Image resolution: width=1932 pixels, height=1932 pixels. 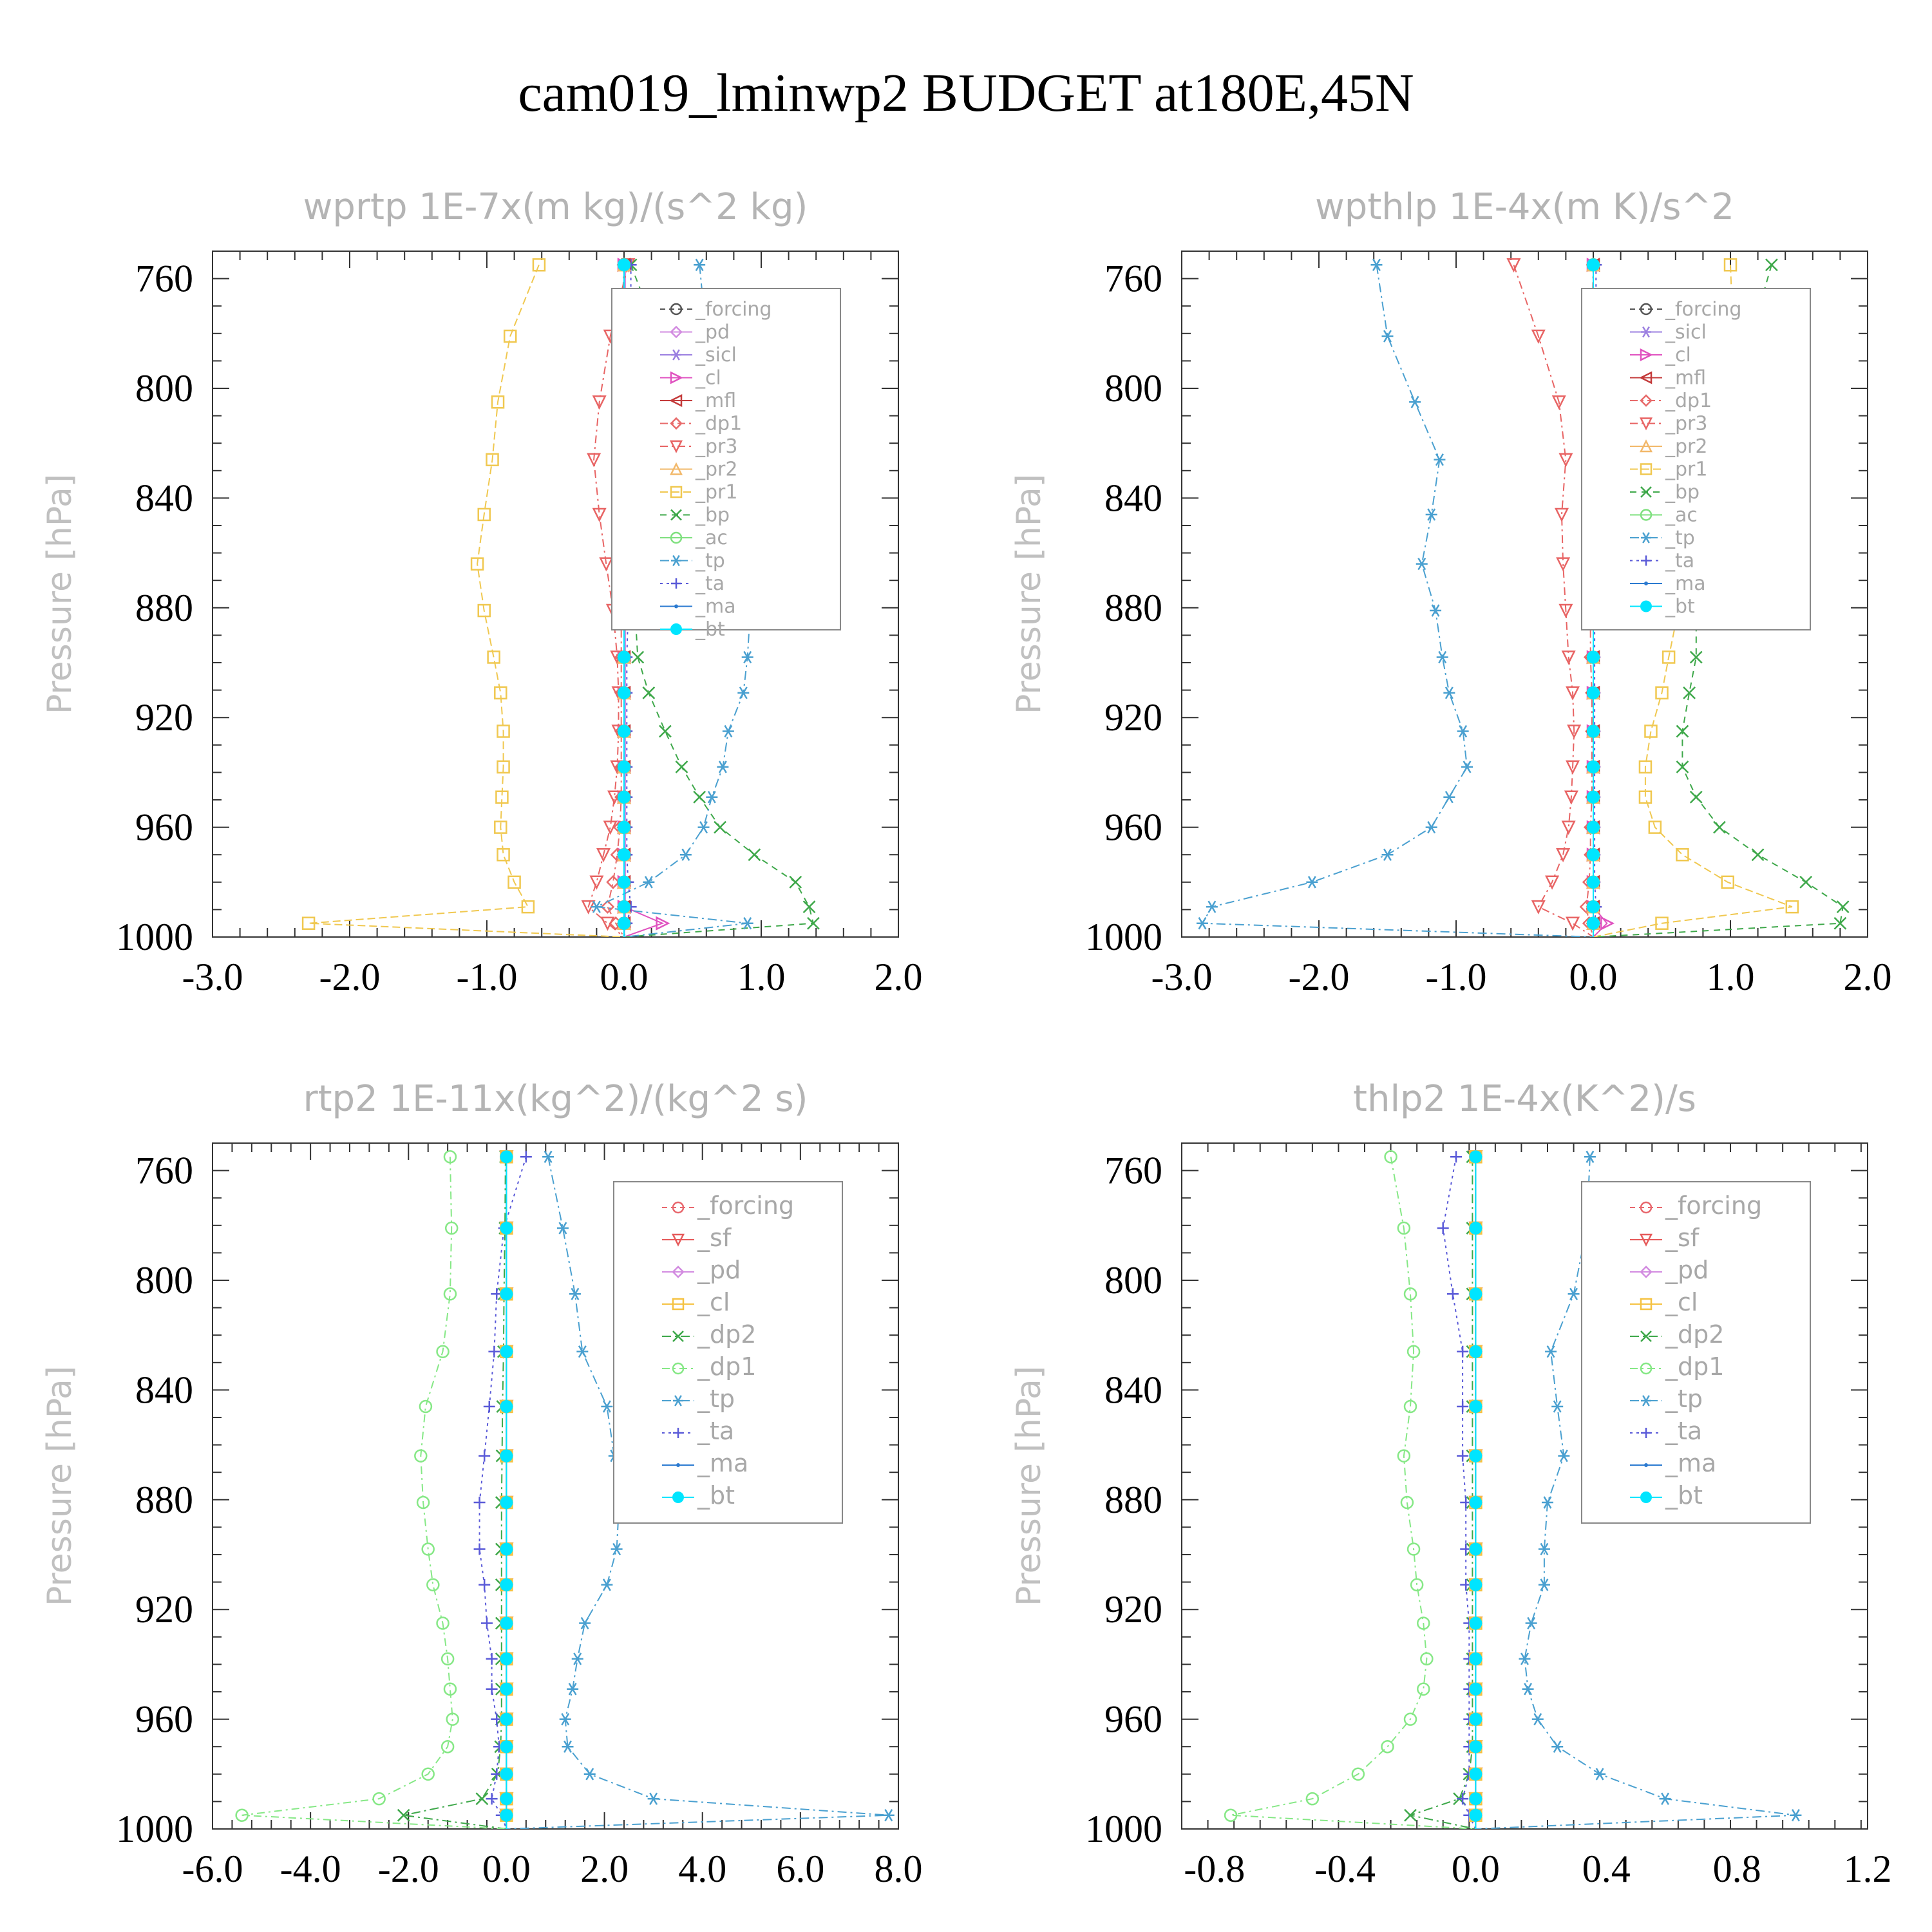 What do you see at coordinates (698, 355) in the screenshot?
I see `legend-item: _sicl` at bounding box center [698, 355].